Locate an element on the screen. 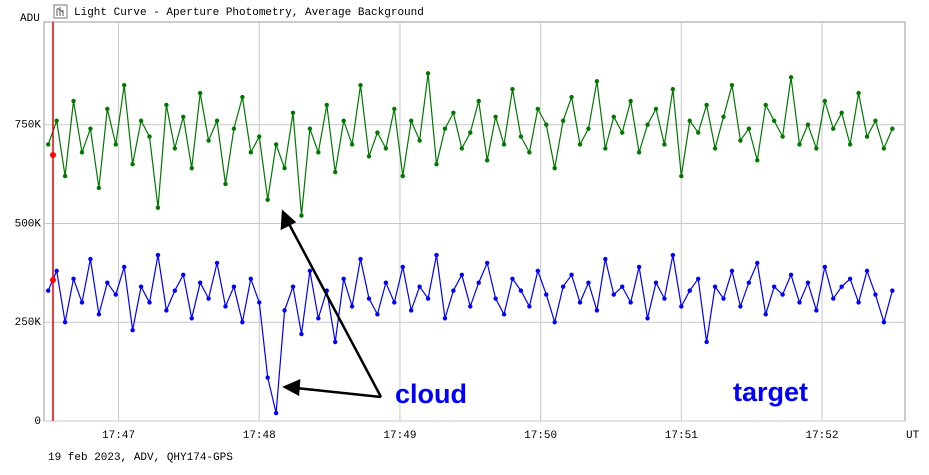  arrows is located at coordinates (331, 304).